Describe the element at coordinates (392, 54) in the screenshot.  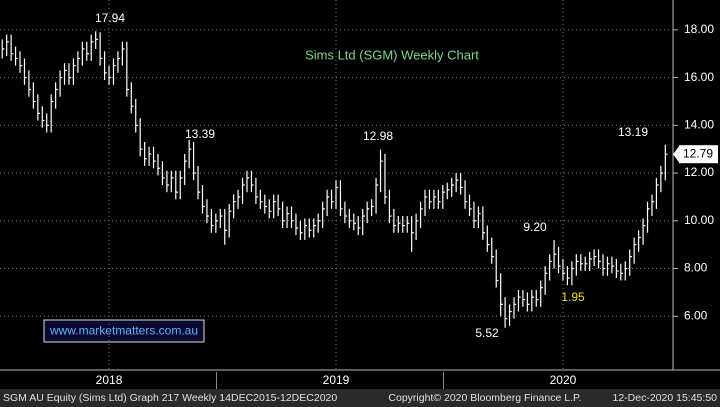
I see `chart-title: Sims Ltd (SGM) Weekly Chart` at that location.